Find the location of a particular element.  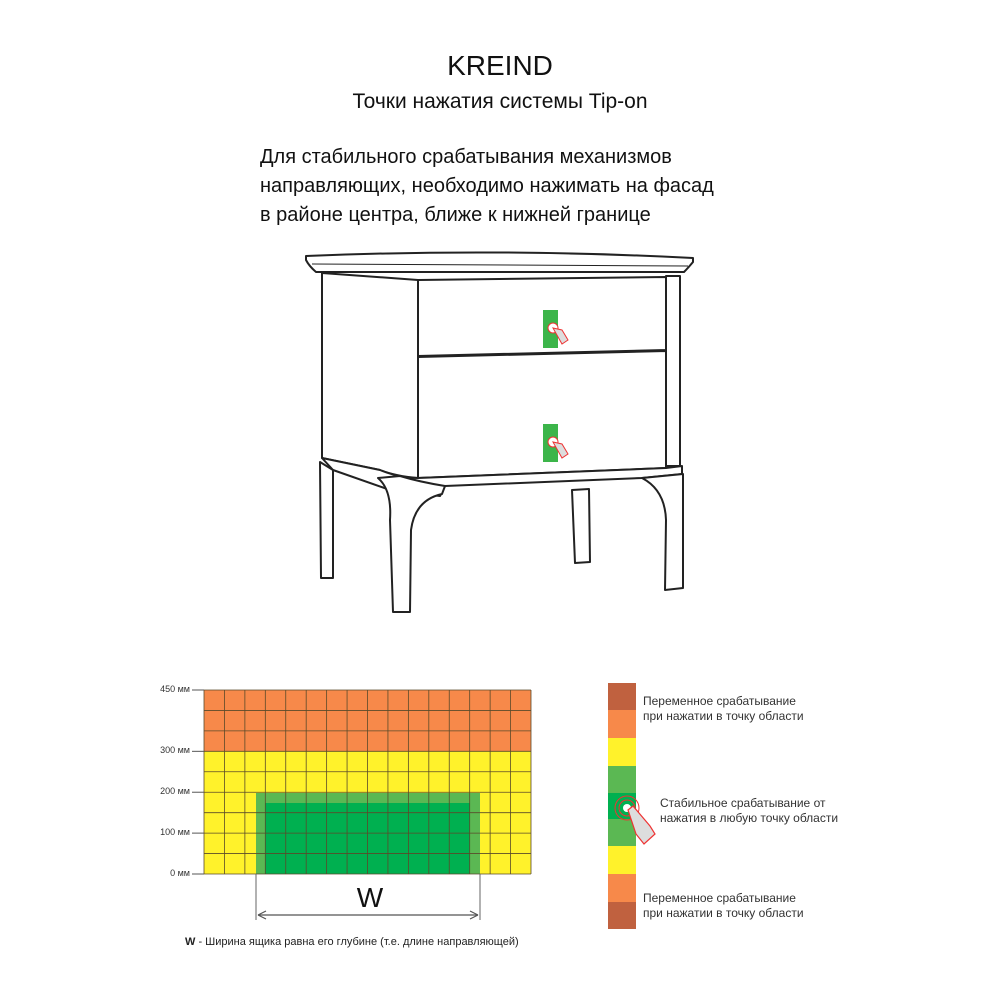

brand-title: KREIND is located at coordinates (500, 65).